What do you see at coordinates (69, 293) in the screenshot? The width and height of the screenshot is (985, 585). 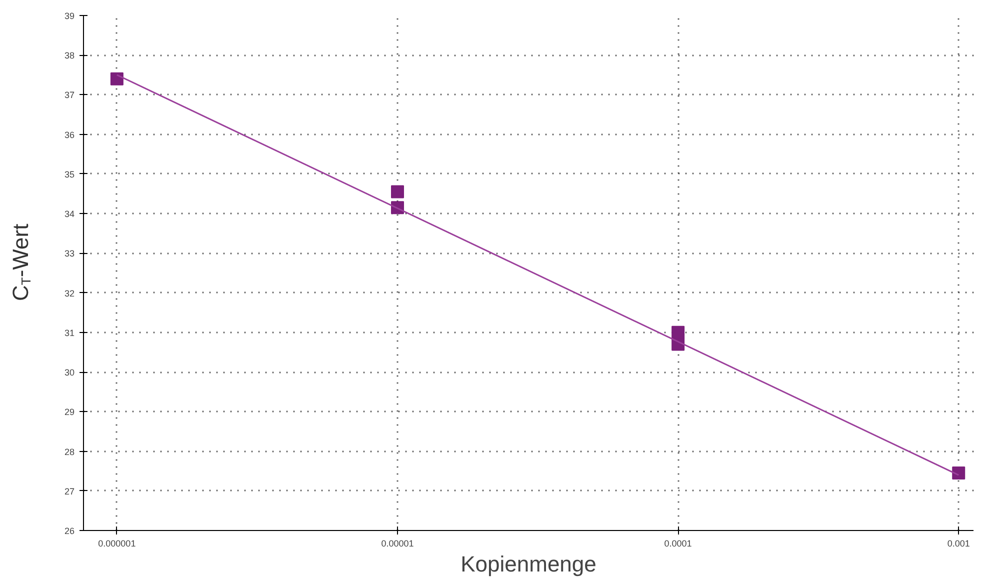 I see `y-tick-label: 32` at bounding box center [69, 293].